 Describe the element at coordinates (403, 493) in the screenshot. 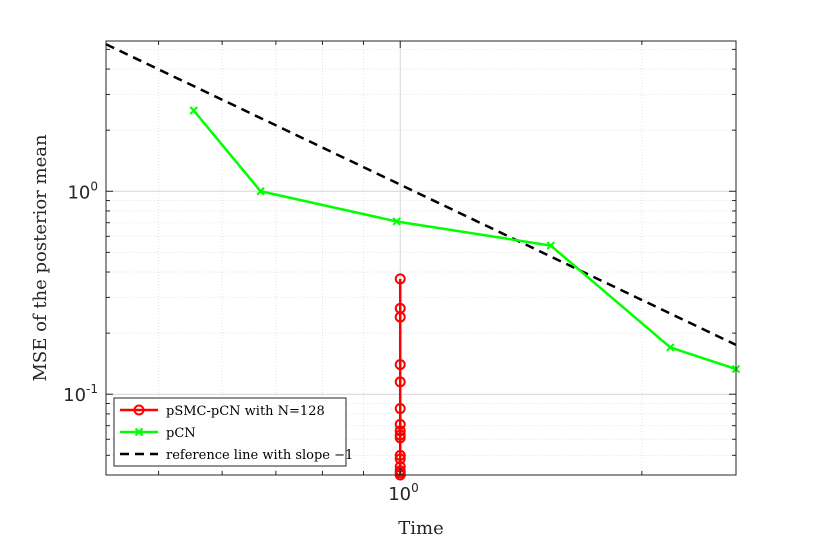

I see `x-tick-label: 100` at that location.